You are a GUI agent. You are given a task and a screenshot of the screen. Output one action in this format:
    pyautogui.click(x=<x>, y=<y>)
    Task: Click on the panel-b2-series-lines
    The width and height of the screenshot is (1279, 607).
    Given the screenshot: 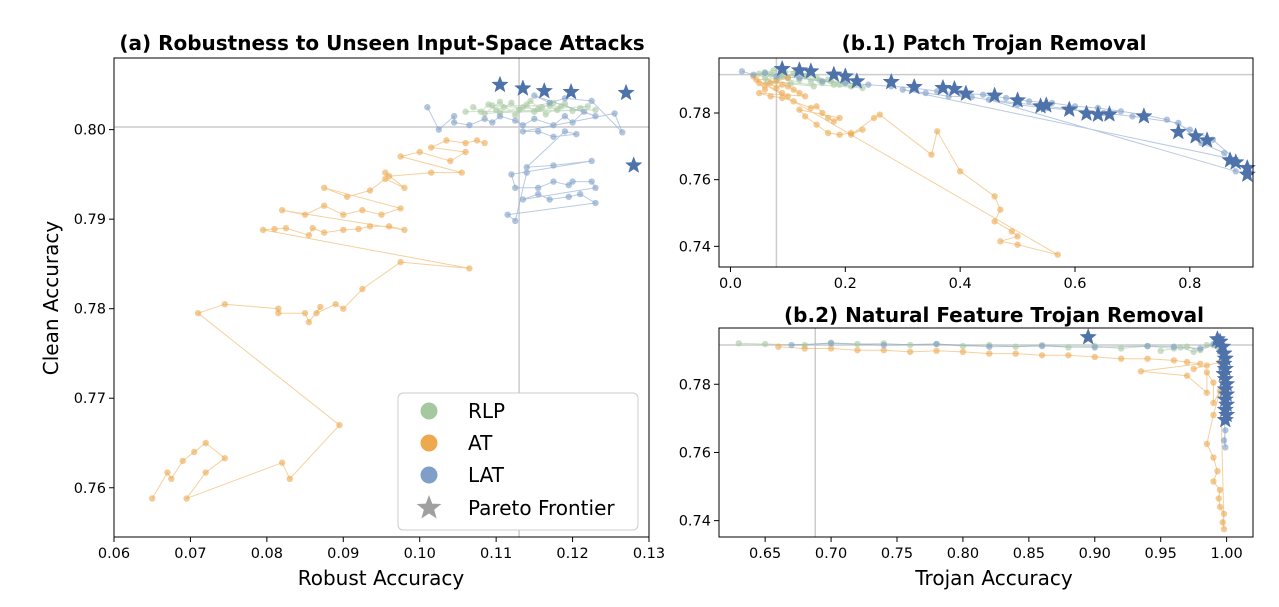 What is the action you would take?
    pyautogui.click(x=982, y=436)
    